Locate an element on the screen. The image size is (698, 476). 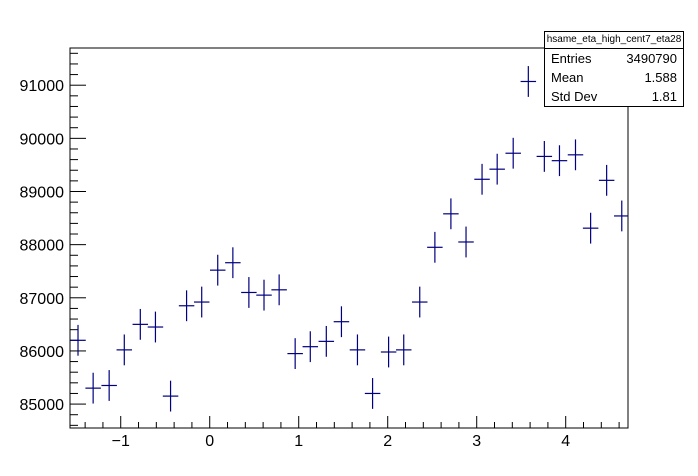
x-tick-label: 1 is located at coordinates (298, 441).